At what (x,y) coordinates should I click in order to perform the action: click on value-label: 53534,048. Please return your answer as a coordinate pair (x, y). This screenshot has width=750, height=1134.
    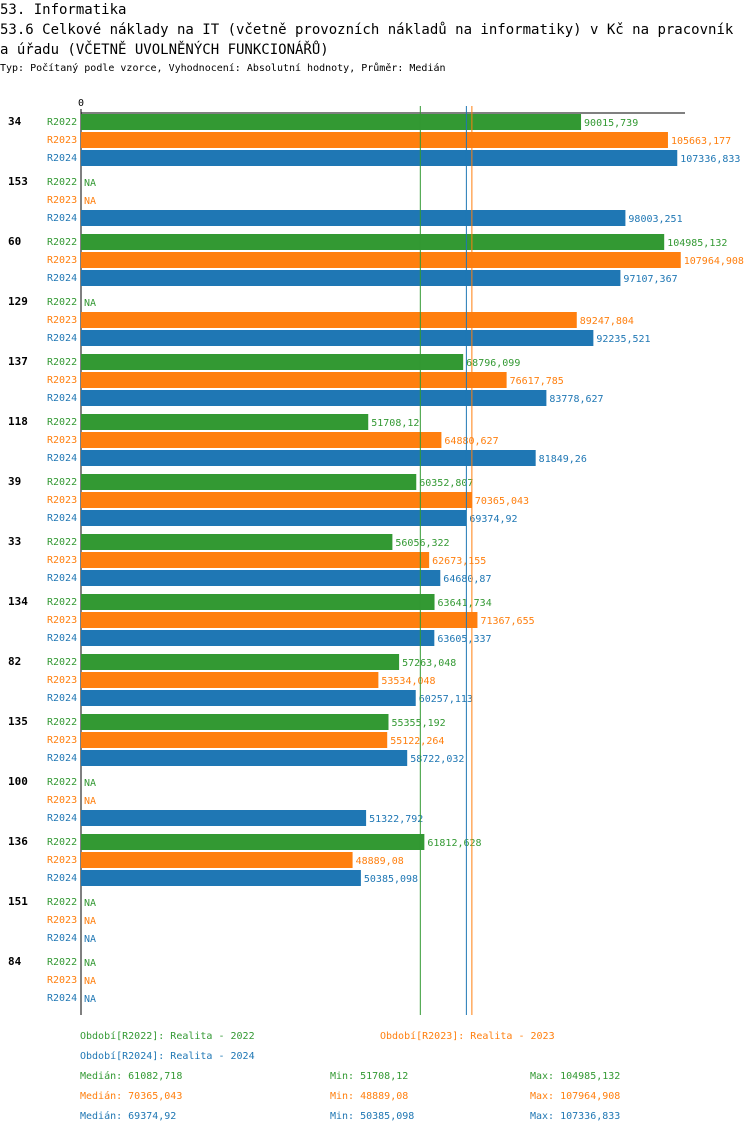
    Looking at the image, I should click on (408, 681).